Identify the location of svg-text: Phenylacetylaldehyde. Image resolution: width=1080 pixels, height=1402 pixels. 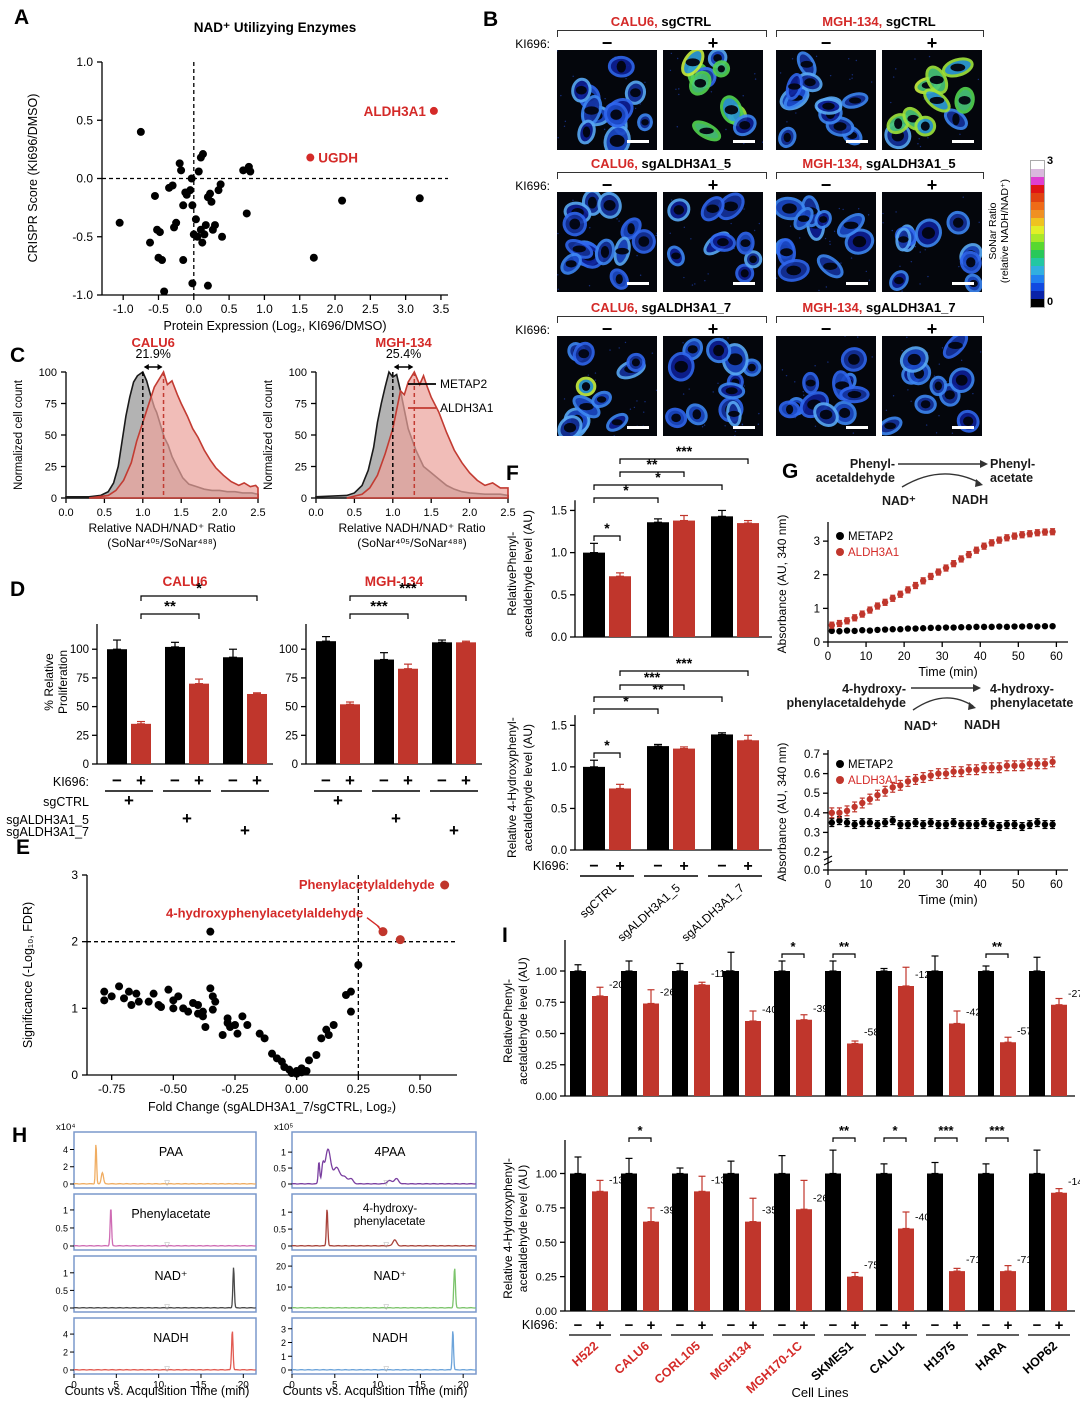
(367, 884).